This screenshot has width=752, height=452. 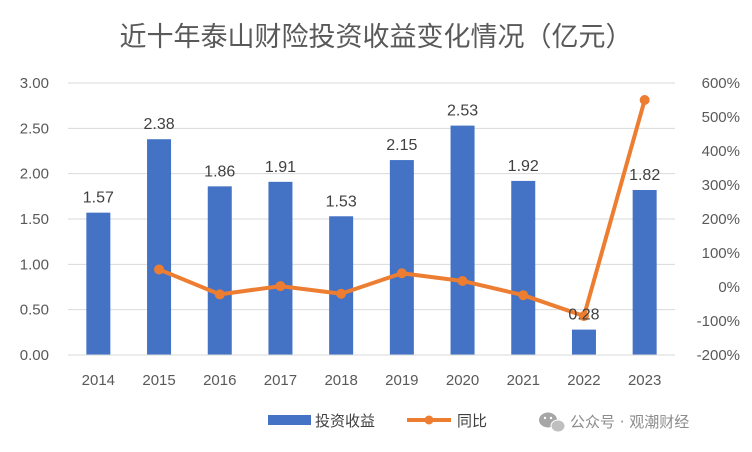 I want to click on x-tick-label: 2021, so click(x=523, y=380).